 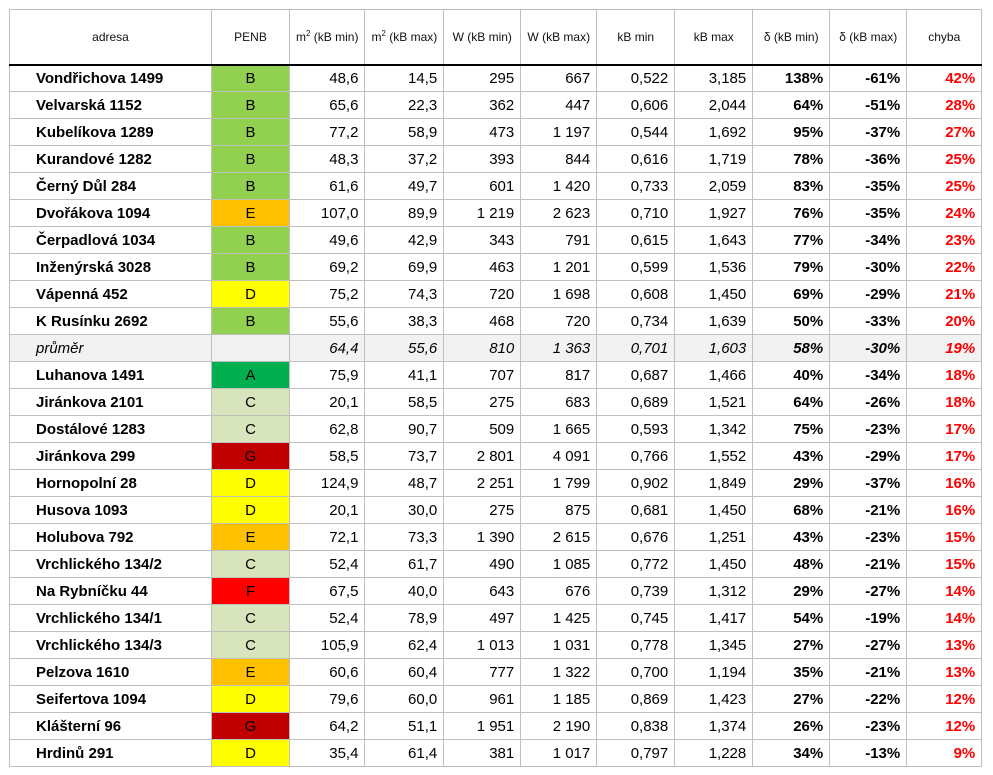 I want to click on cell-m2-min: 49,6, so click(x=327, y=240).